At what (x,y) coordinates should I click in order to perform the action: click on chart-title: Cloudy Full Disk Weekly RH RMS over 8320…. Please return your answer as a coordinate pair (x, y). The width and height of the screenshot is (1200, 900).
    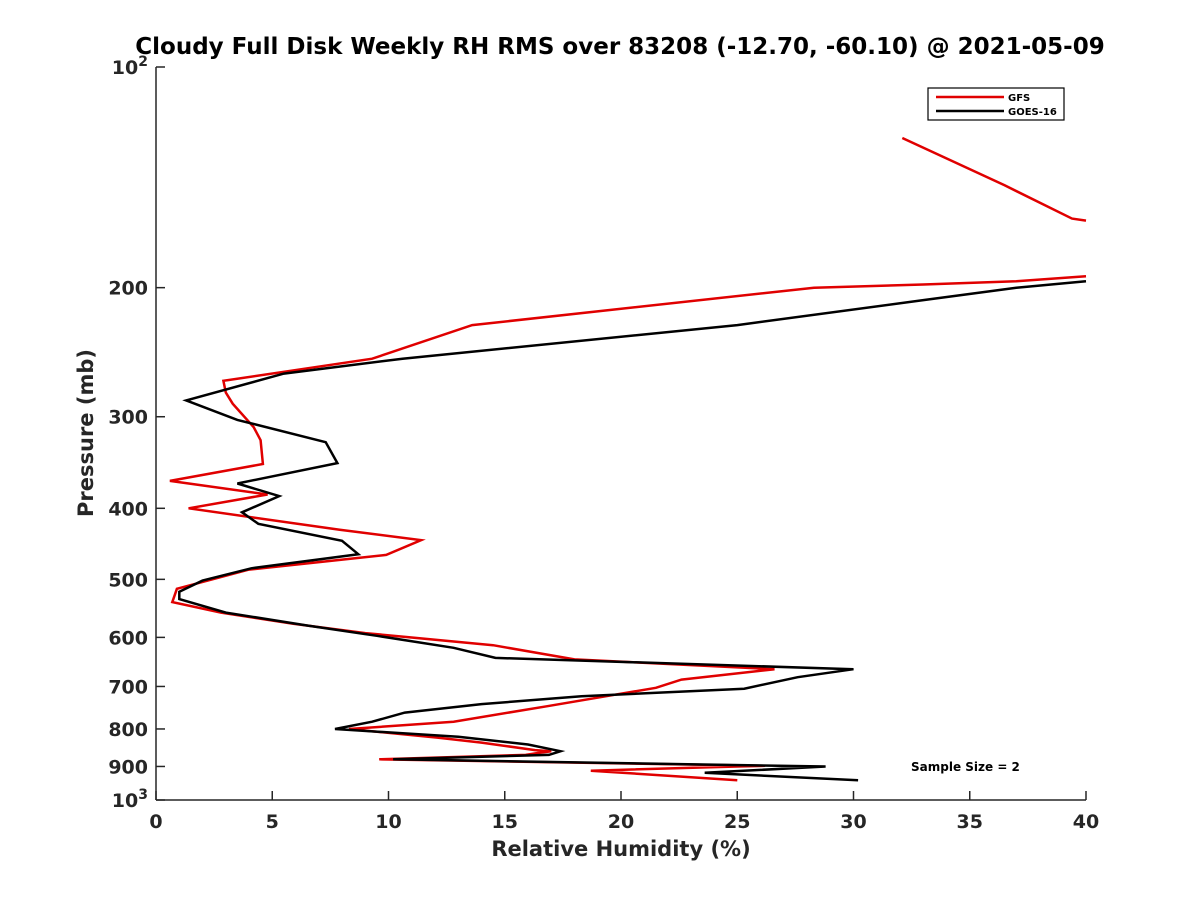
    Looking at the image, I should click on (619, 47).